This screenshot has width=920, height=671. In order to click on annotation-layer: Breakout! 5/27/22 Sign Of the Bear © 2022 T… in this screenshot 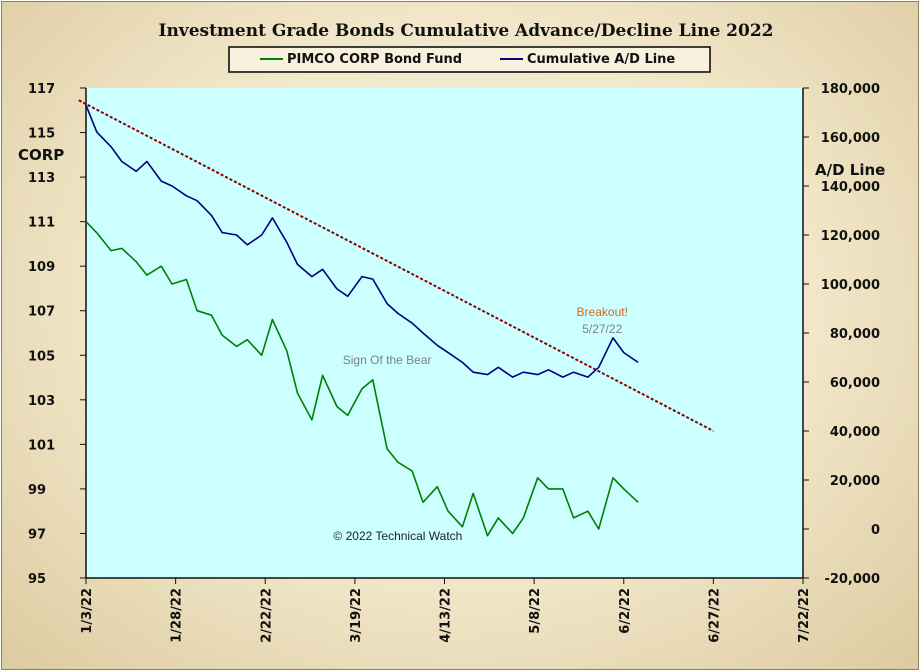, I will do `click(480, 424)`.